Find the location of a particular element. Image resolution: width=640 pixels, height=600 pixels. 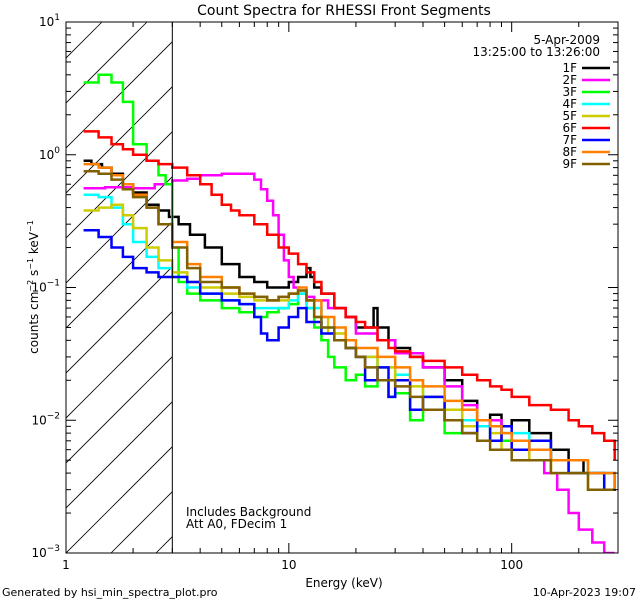

y-tick-exp: −2 is located at coordinates (53, 416).